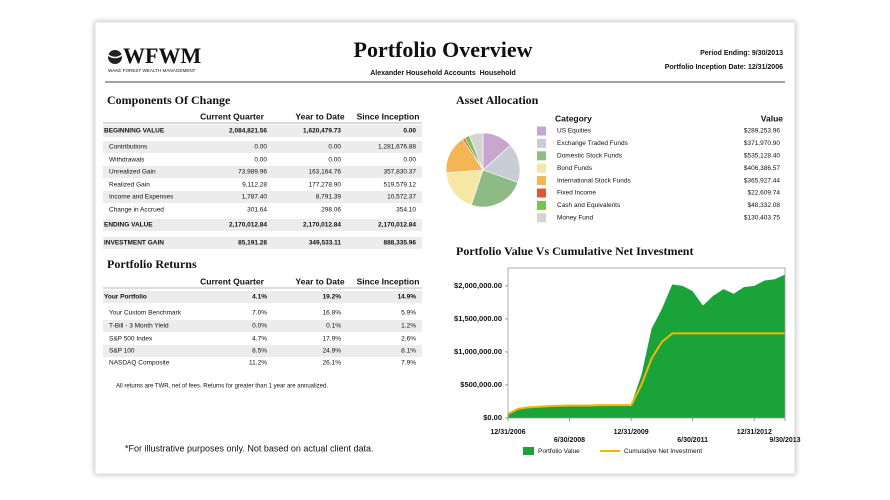 The image size is (890, 500). Describe the element at coordinates (401, 197) in the screenshot. I see `cell: 10,572.37` at that location.